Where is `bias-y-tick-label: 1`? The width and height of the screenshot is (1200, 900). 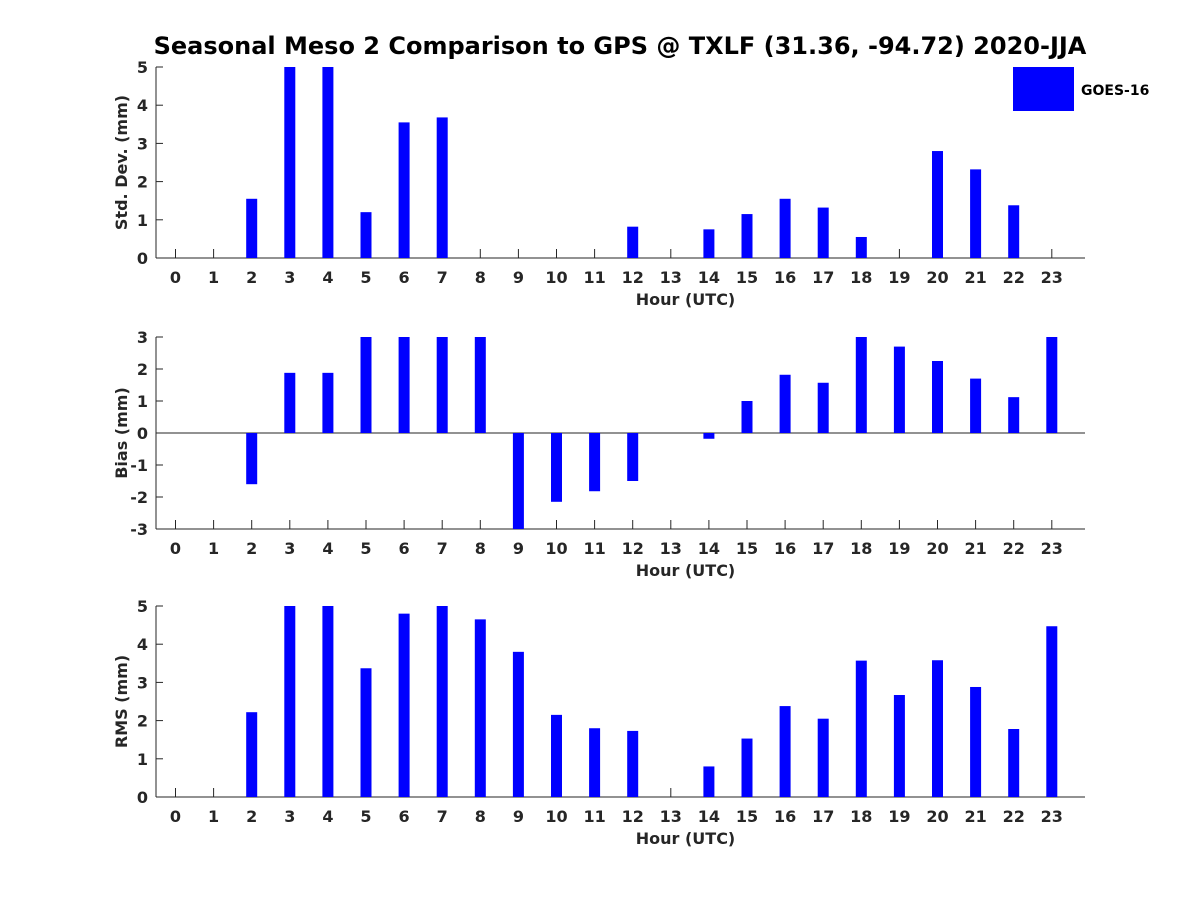
bias-y-tick-label: 1 is located at coordinates (142, 401).